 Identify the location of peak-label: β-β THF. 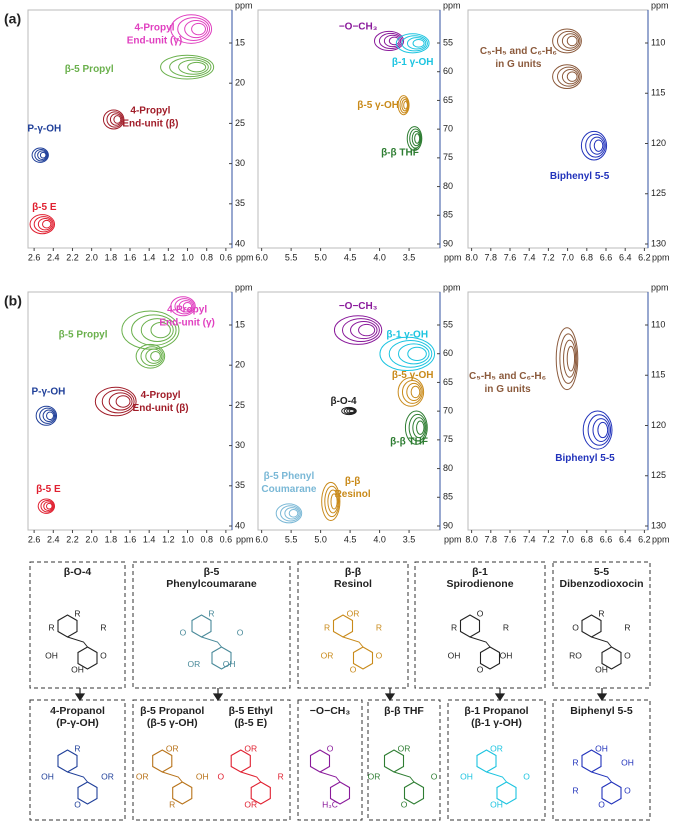
(409, 442).